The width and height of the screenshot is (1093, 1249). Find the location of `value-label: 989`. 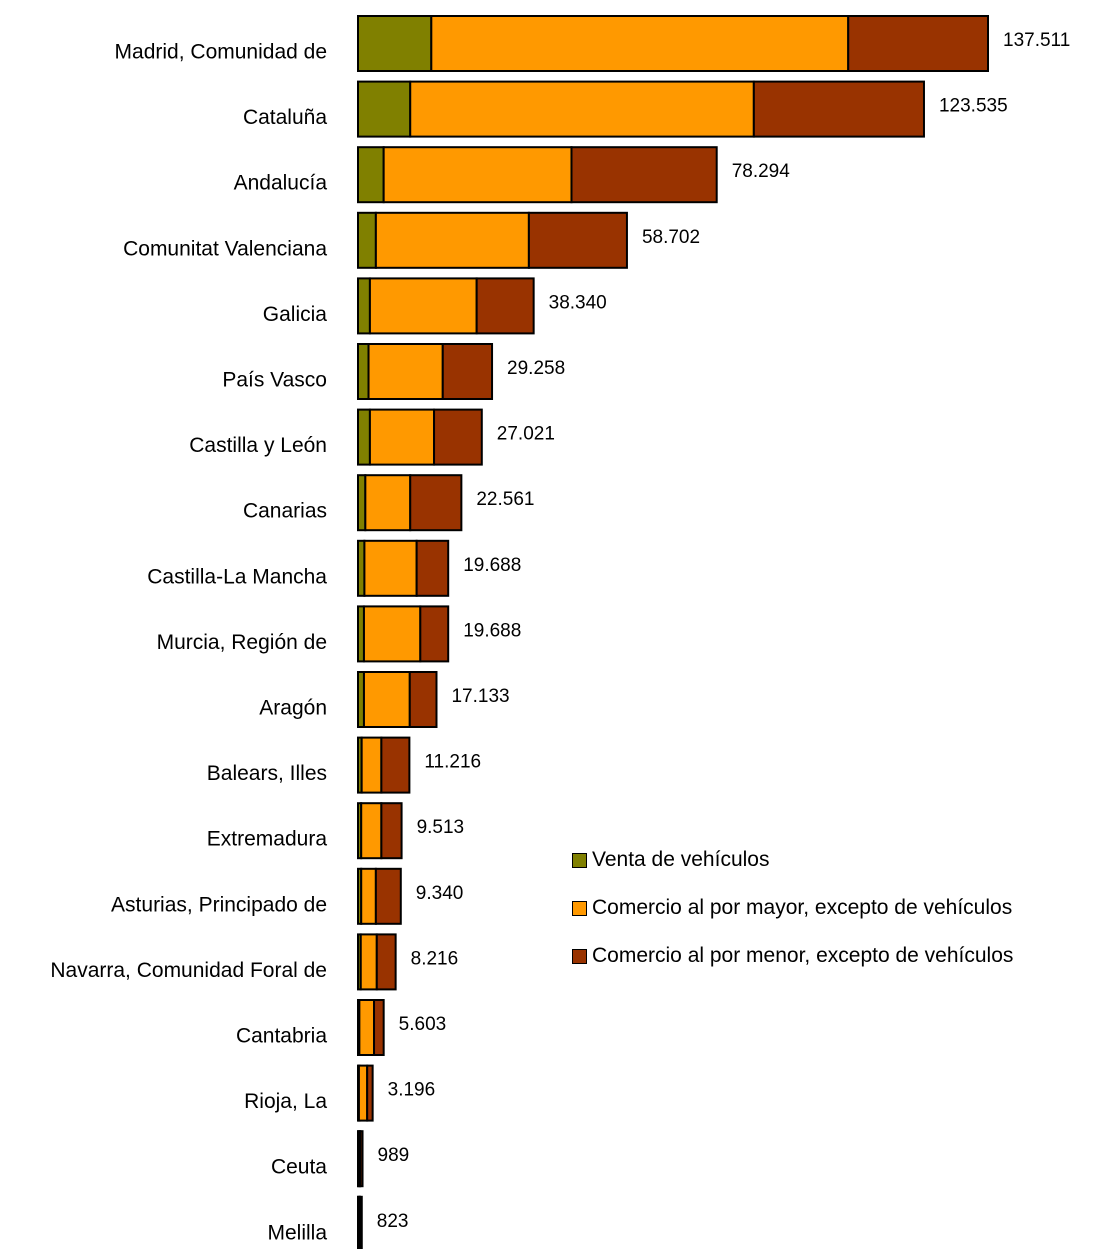

value-label: 989 is located at coordinates (394, 1155).